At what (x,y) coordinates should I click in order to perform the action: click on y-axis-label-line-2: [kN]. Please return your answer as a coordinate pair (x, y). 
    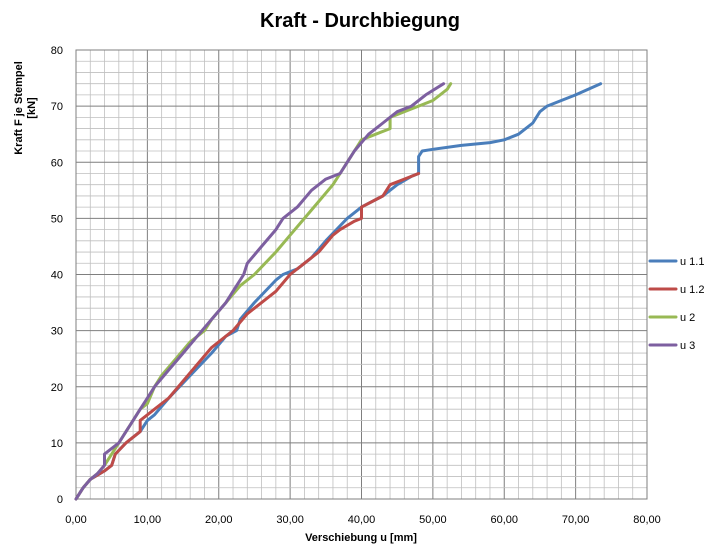
    Looking at the image, I should click on (32, 108).